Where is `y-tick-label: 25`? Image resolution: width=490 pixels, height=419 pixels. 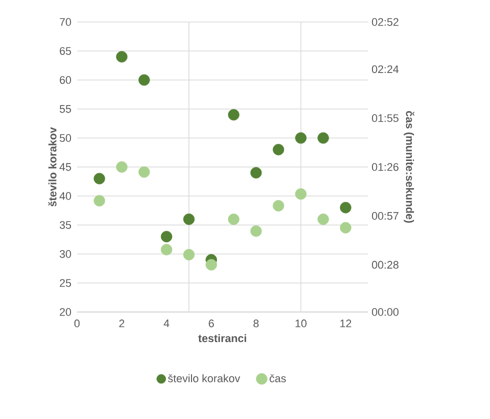 y-tick-label: 25 is located at coordinates (66, 283).